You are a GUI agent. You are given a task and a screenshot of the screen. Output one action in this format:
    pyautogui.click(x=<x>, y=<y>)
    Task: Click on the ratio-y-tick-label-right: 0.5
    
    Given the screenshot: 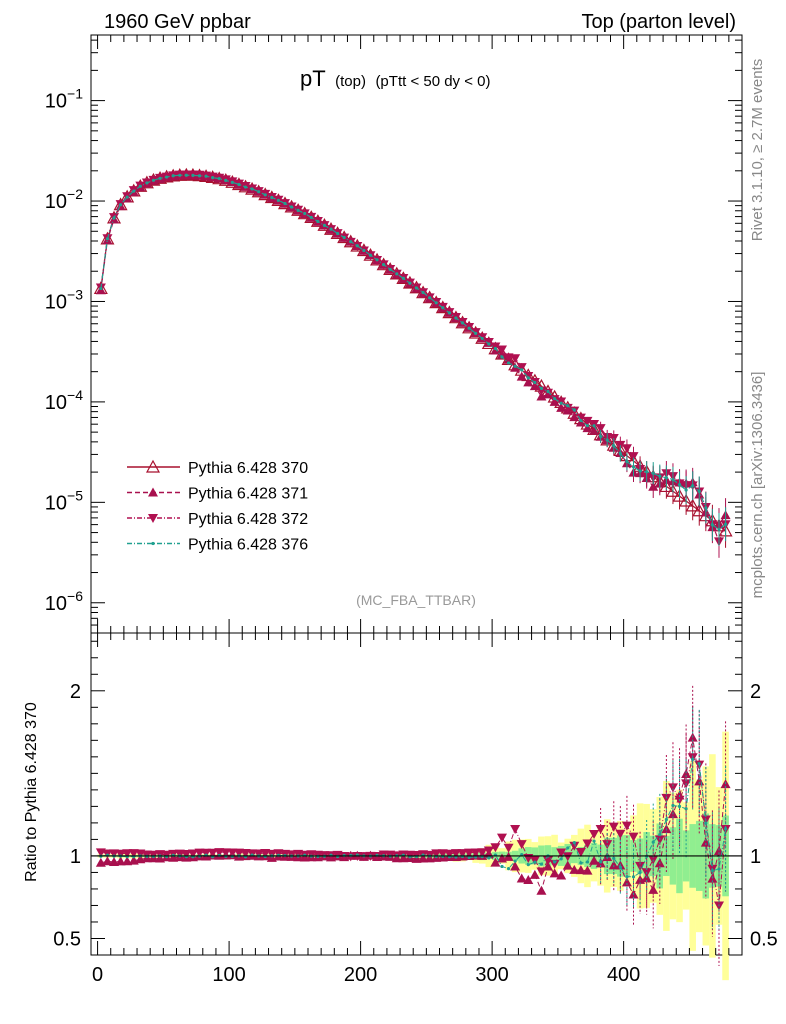 What is the action you would take?
    pyautogui.click(x=764, y=939)
    